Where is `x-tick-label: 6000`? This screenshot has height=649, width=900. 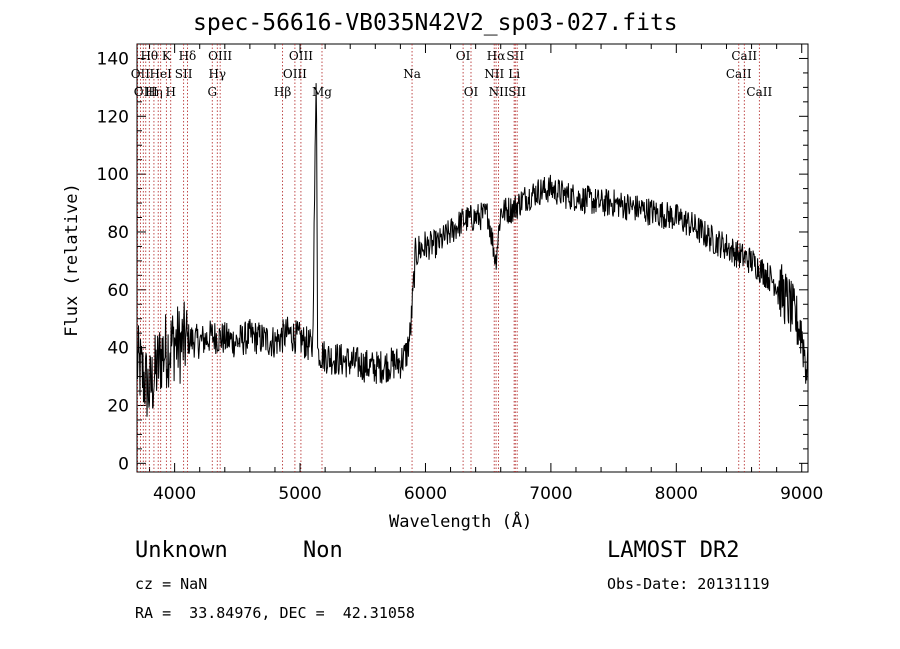
x-tick-label: 6000 is located at coordinates (425, 494).